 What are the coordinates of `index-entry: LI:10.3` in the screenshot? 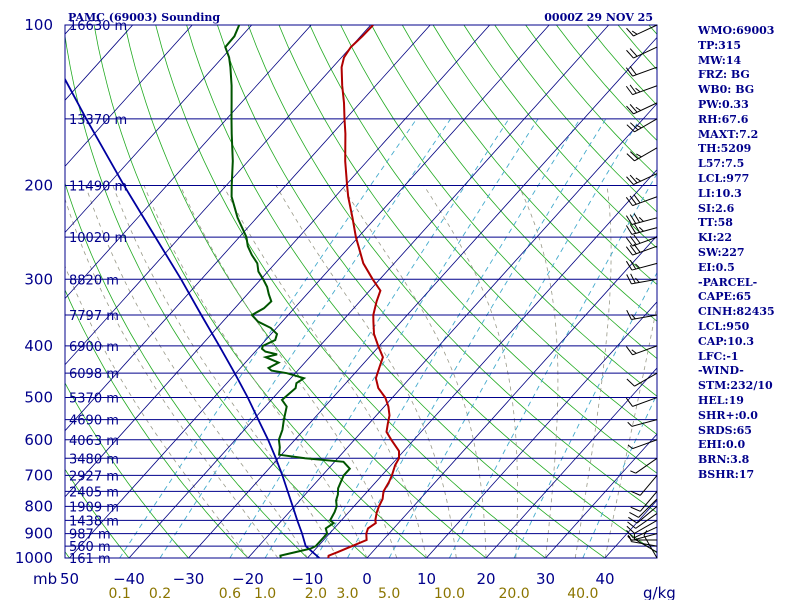 It's located at (720, 193).